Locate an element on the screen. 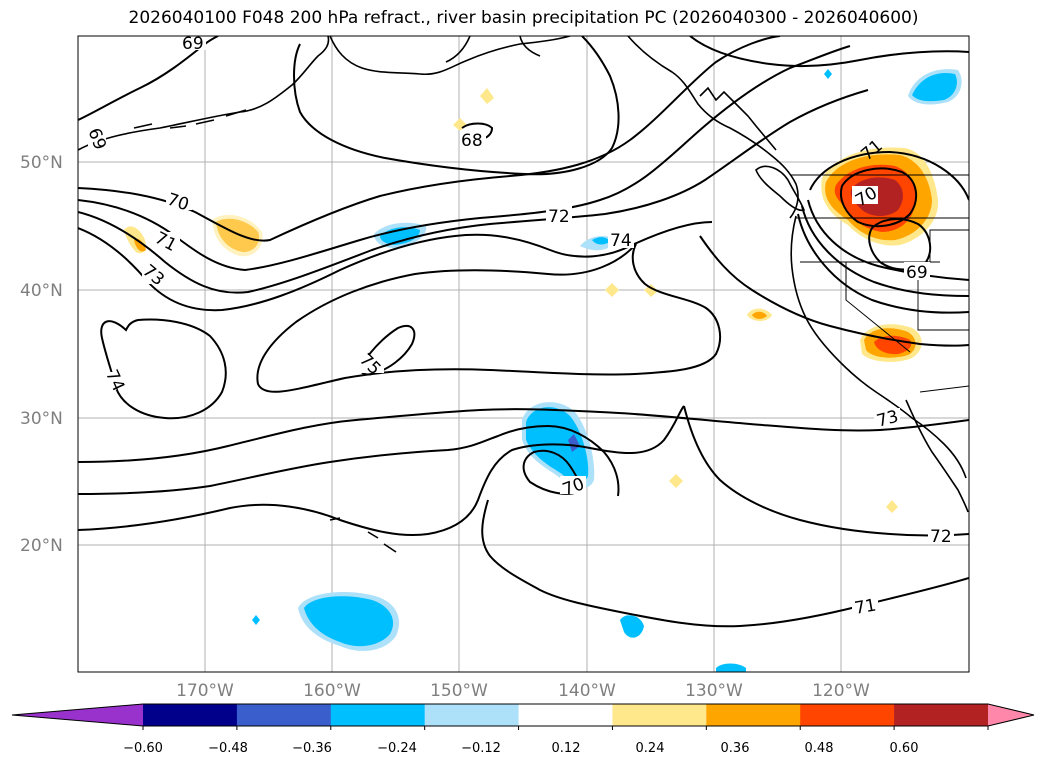 The image size is (1047, 765). precip-127w-core is located at coordinates (759, 315).